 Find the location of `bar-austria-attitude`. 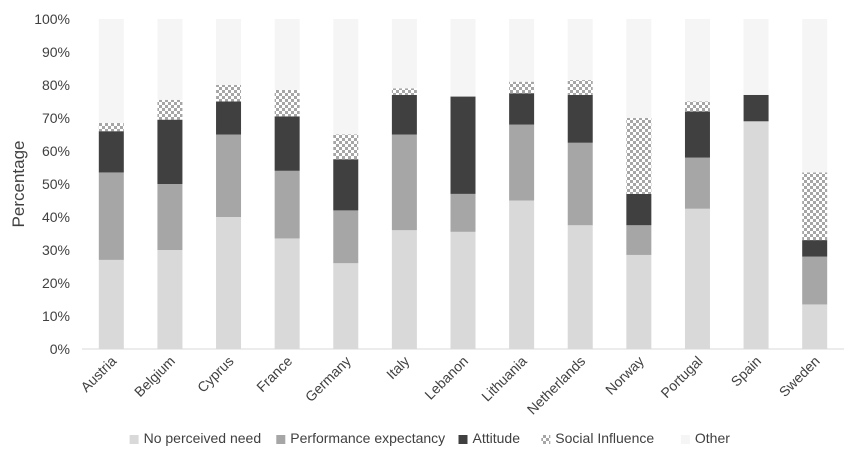

bar-austria-attitude is located at coordinates (111, 151).